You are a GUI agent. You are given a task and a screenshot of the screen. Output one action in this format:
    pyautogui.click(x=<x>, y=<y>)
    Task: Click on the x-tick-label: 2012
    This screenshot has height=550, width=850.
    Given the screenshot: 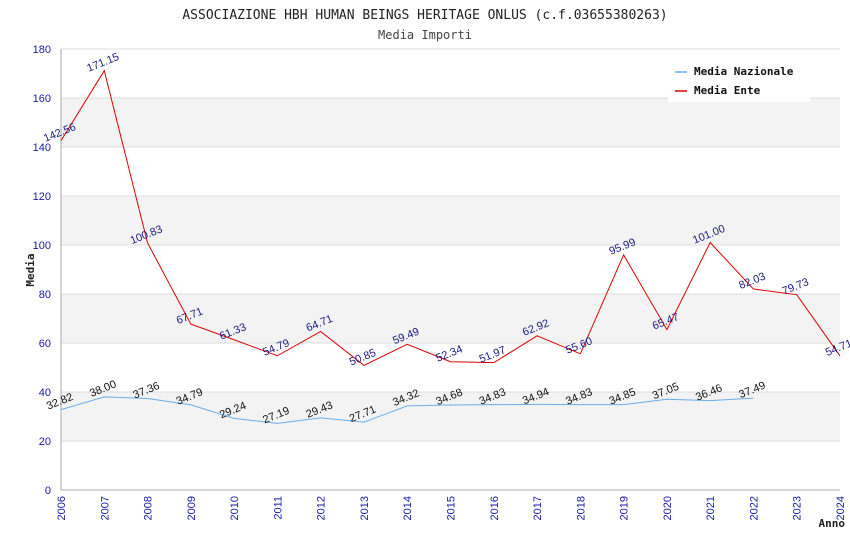 What is the action you would take?
    pyautogui.click(x=322, y=508)
    